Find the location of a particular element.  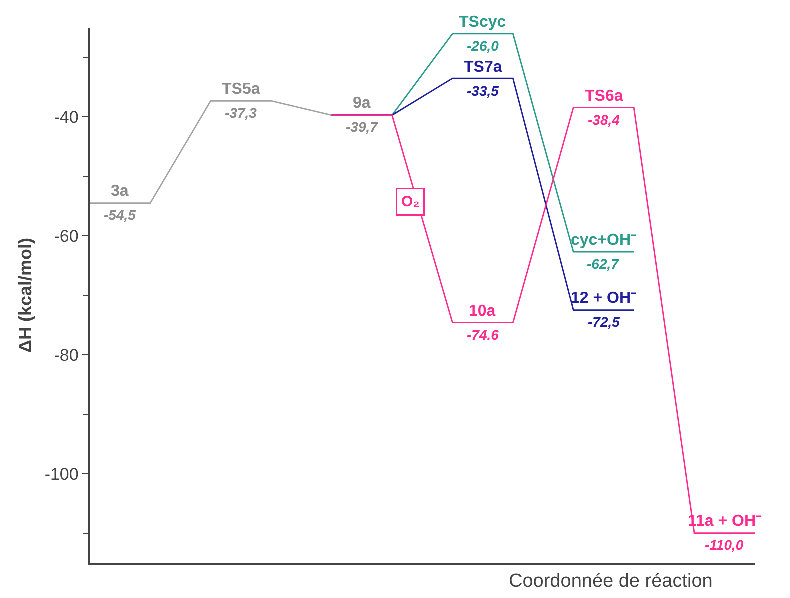

data-label: -74.6 is located at coordinates (483, 335).